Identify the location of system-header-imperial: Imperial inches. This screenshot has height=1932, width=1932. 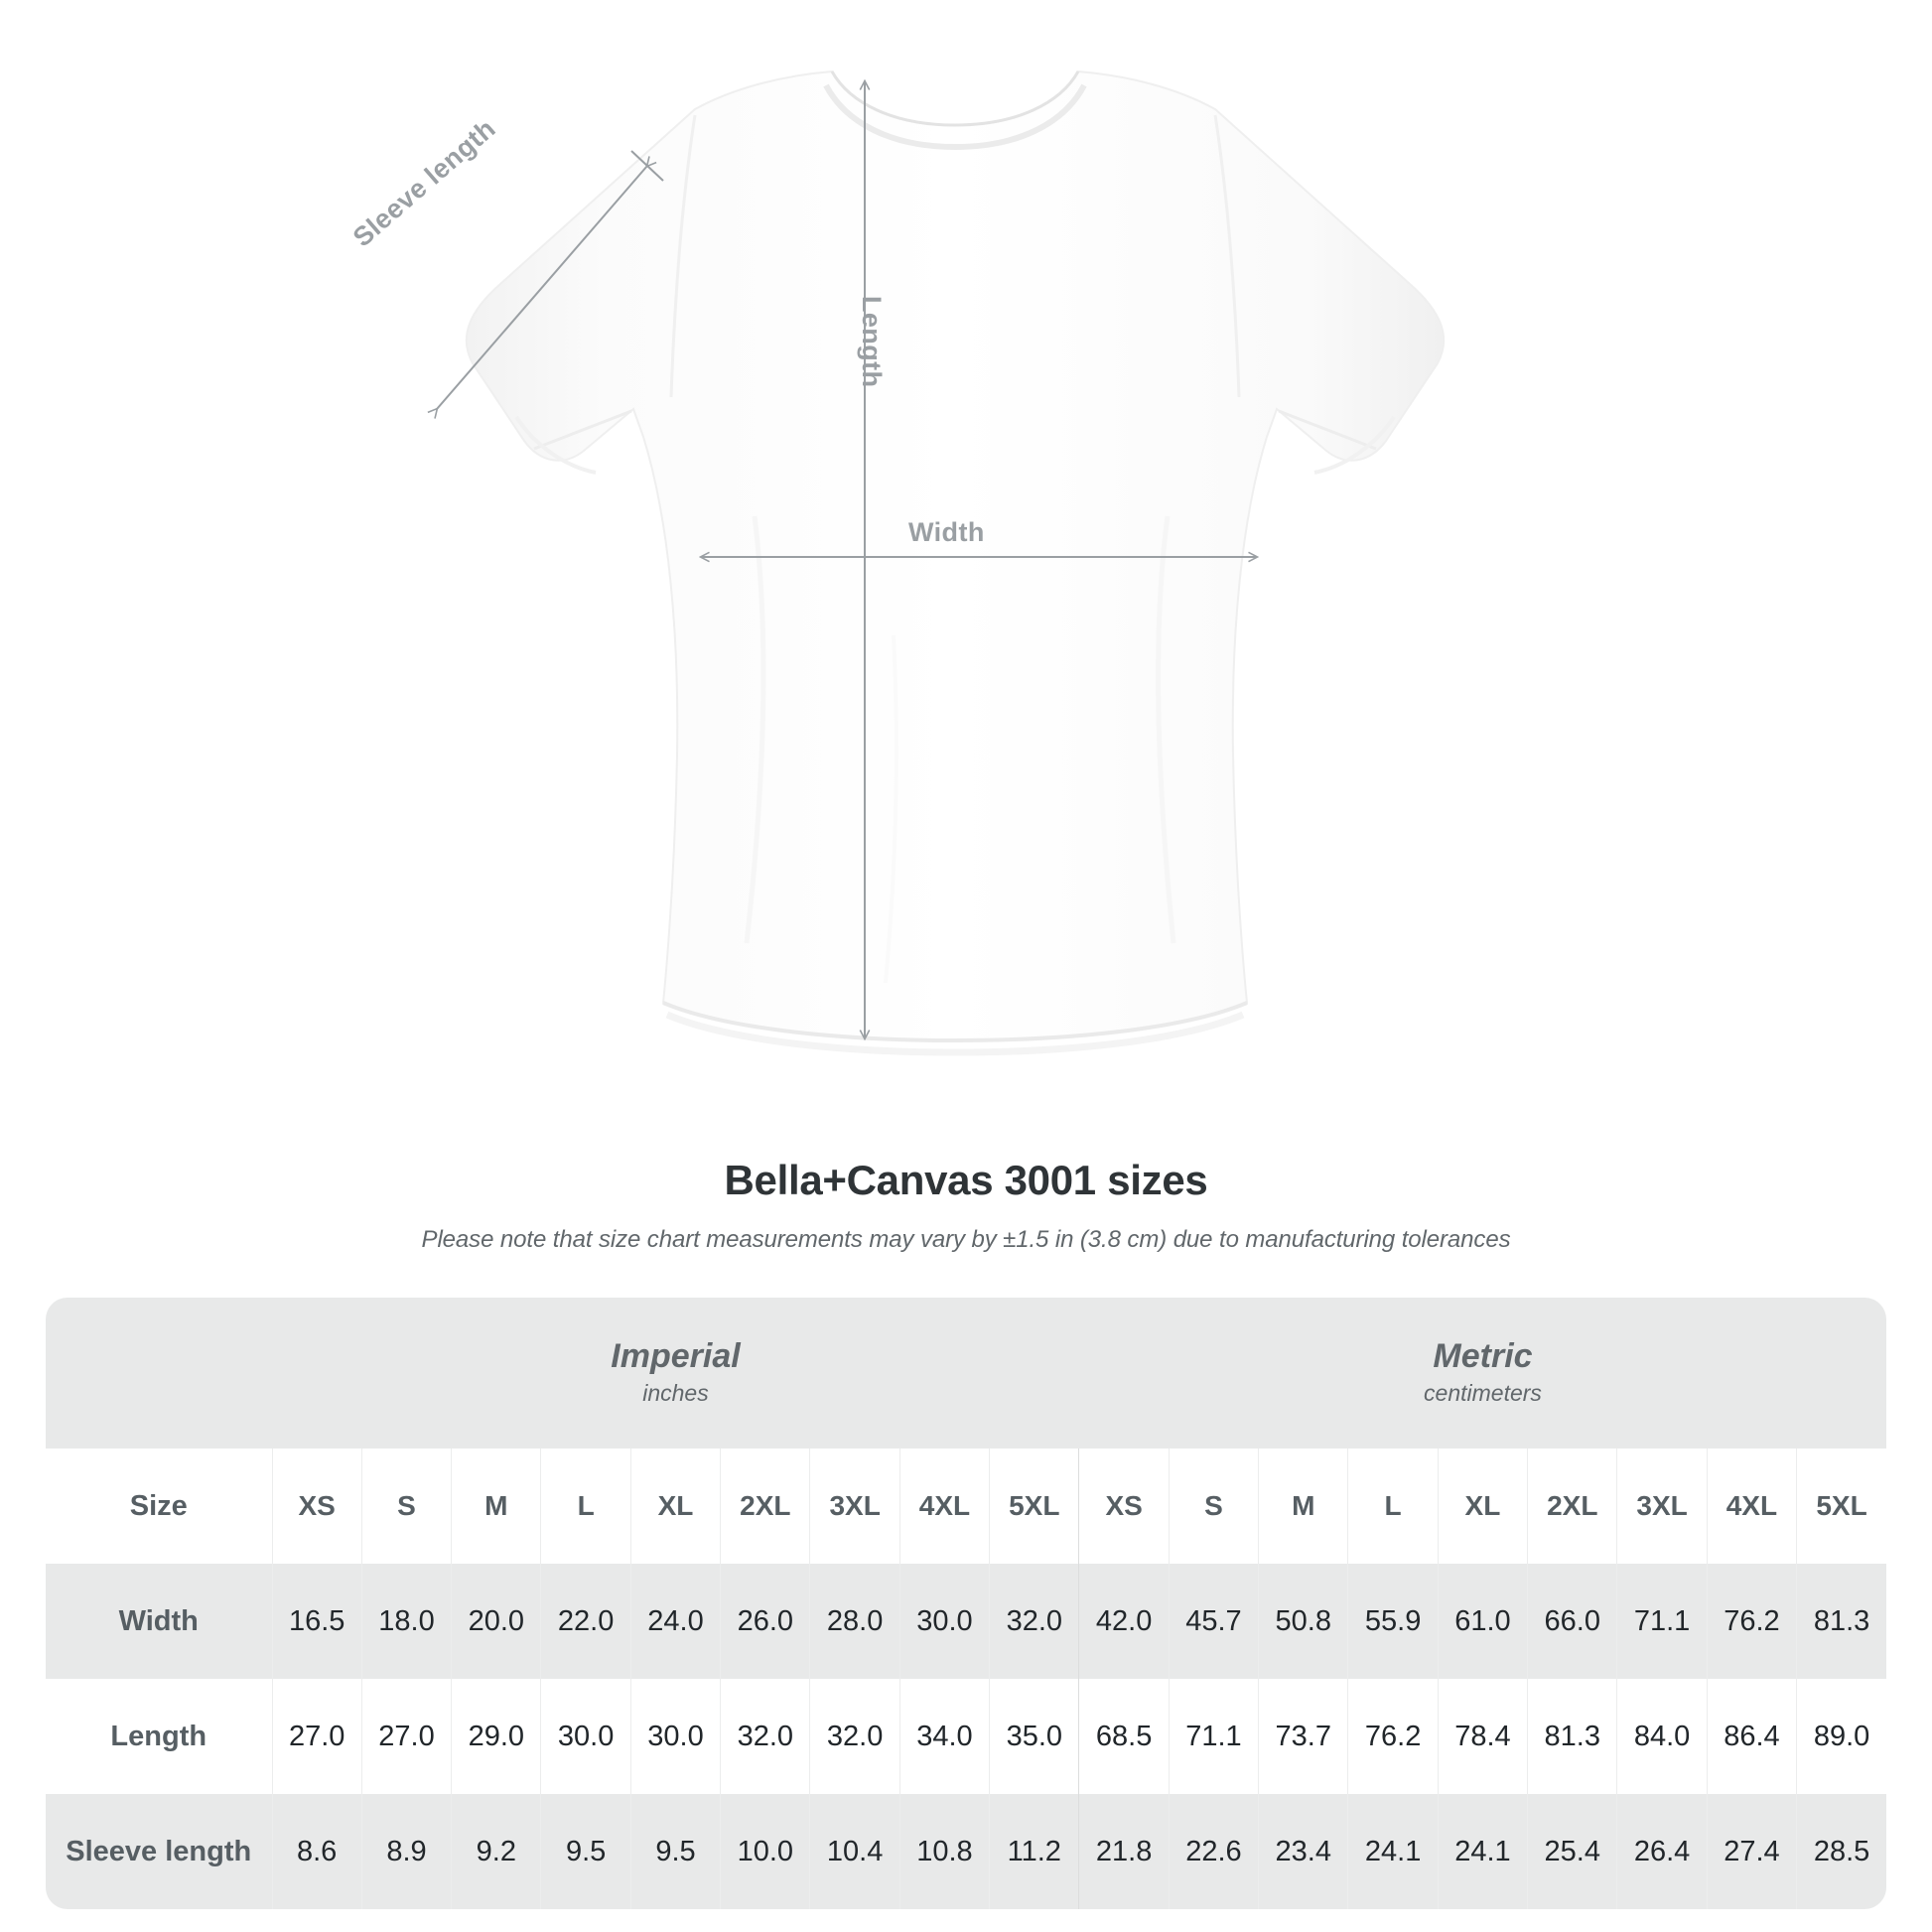
(675, 1374).